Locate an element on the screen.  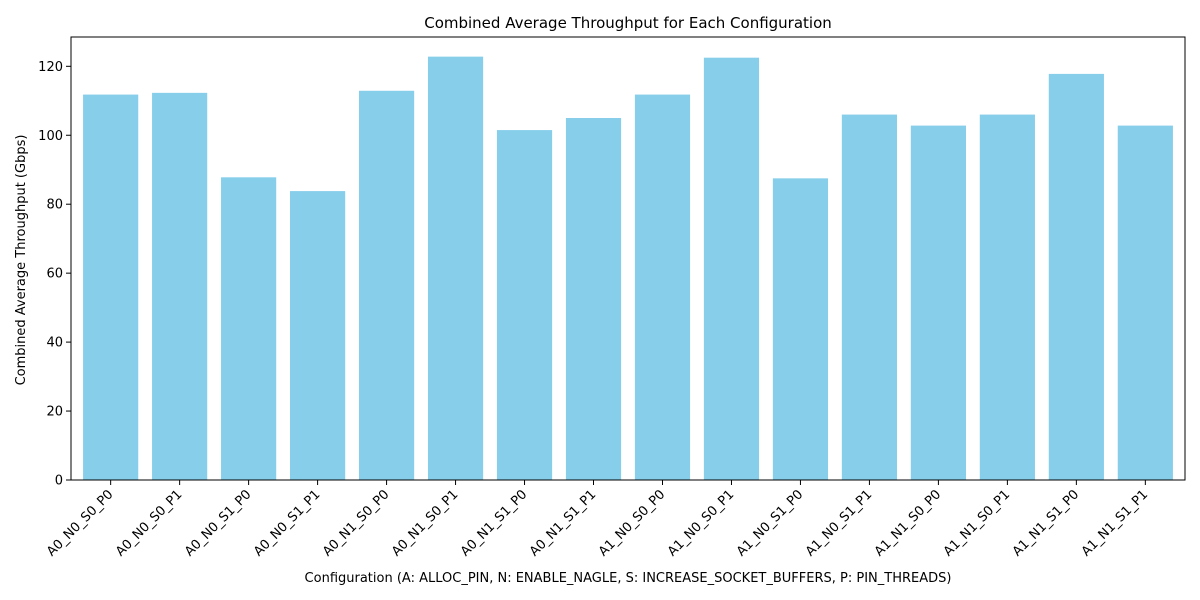
y-tick-label: 40 is located at coordinates (54, 343).